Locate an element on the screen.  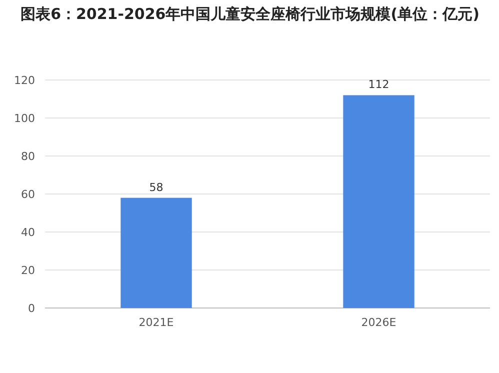
title: 图表6：2021-2026年中国儿童安全座椅行业市场规模(单位：亿元) is located at coordinates (250, 14).